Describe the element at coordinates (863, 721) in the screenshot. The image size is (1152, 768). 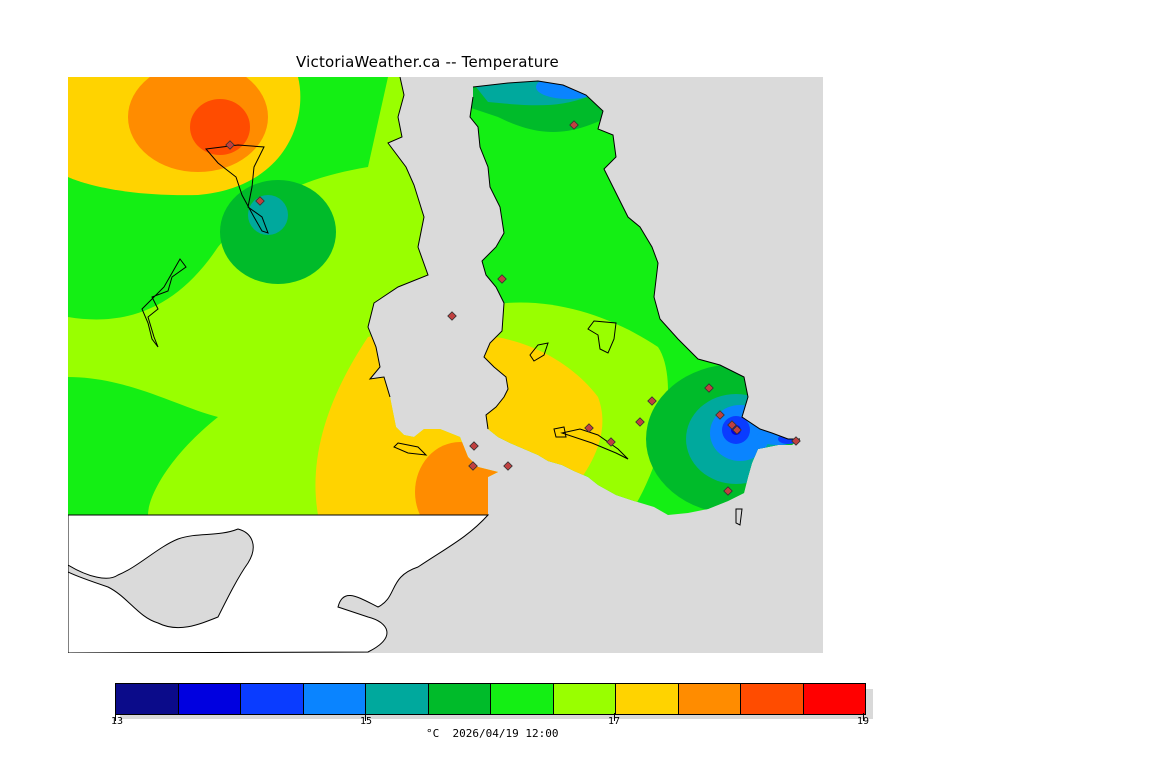
I see `legend-tick-19: 19` at that location.